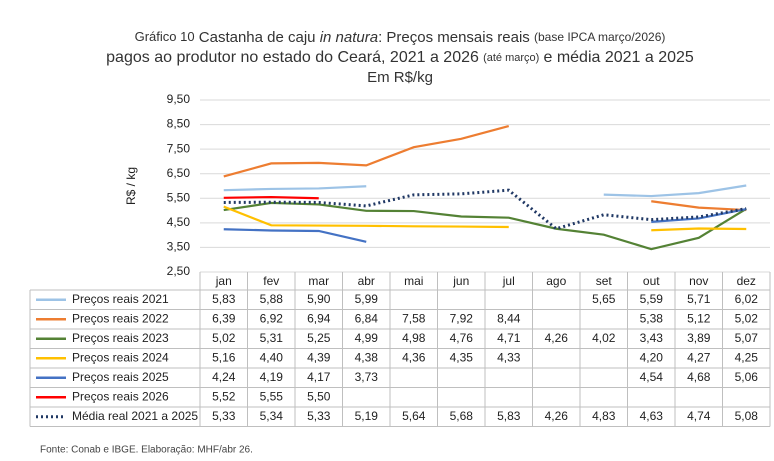  I want to click on data-label: 5,16, so click(224, 357).